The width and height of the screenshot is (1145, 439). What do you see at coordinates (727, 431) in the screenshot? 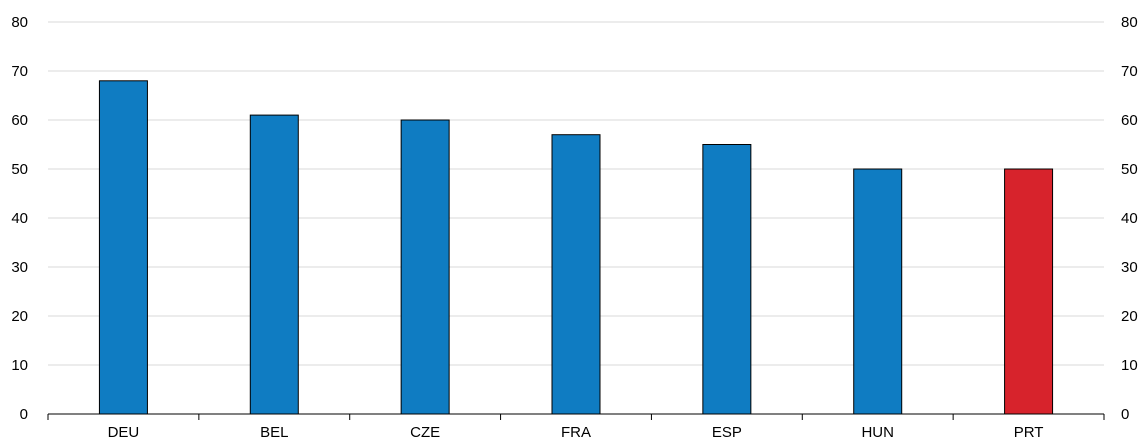
I see `x-tick-label: ESP` at bounding box center [727, 431].